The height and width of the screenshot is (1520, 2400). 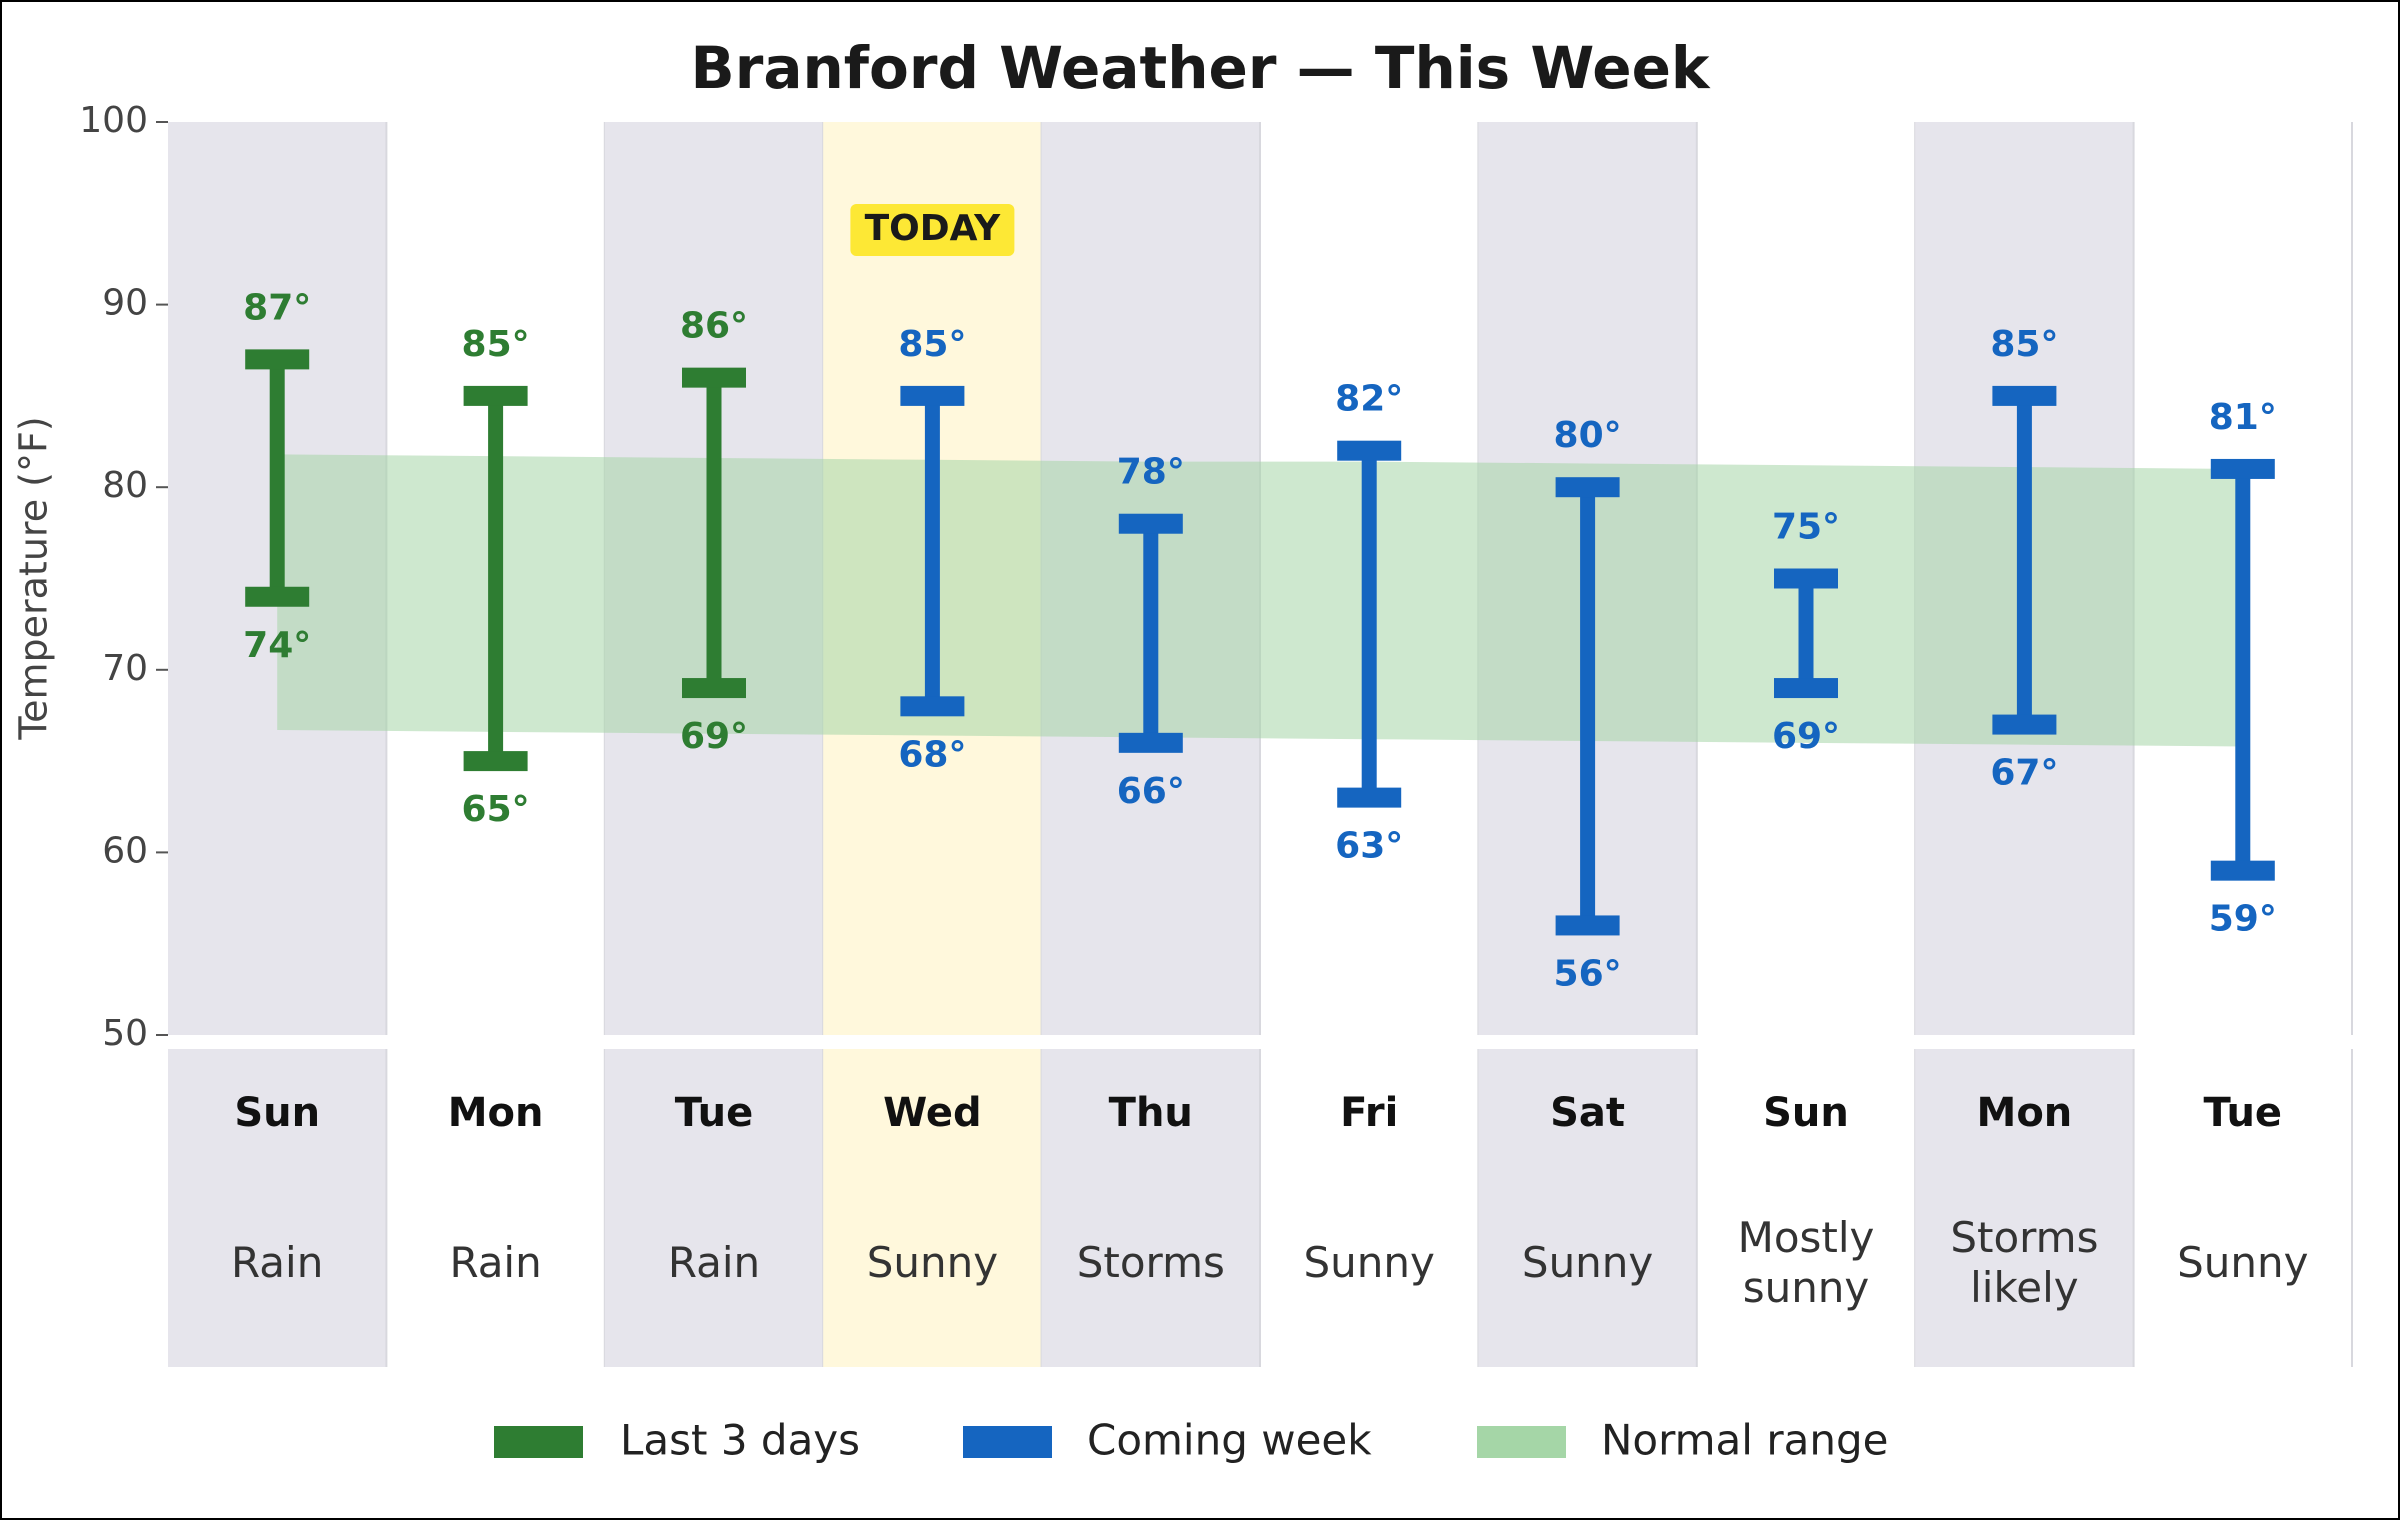 What do you see at coordinates (740, 1440) in the screenshot?
I see `legend-label: Last 3 days` at bounding box center [740, 1440].